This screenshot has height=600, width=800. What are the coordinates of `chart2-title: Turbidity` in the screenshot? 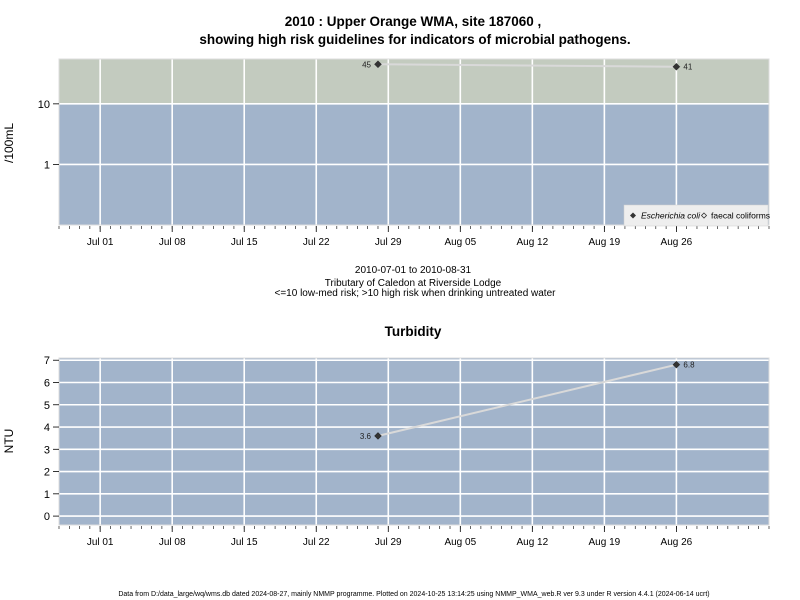 It's located at (413, 331).